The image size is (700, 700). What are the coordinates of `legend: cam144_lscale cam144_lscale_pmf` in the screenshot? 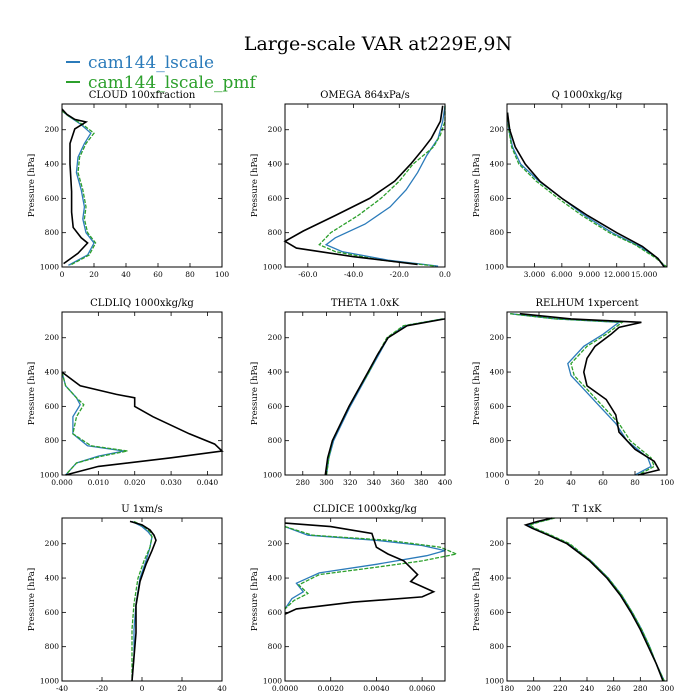 It's located at (162, 73).